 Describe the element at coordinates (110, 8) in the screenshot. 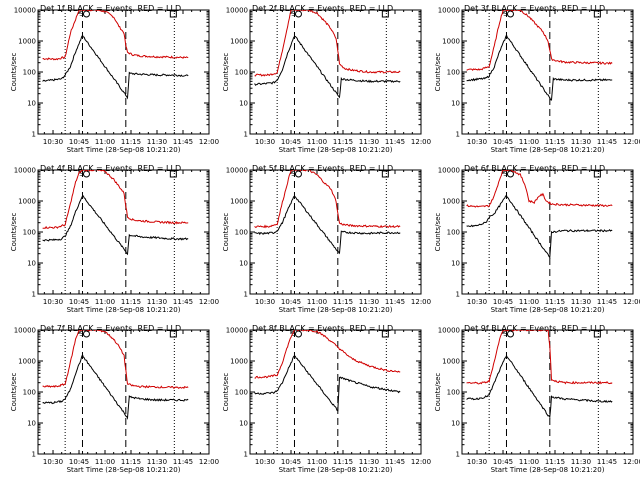

I see `panel-title: Det 1f BLACK = Events, RED = LLD` at that location.